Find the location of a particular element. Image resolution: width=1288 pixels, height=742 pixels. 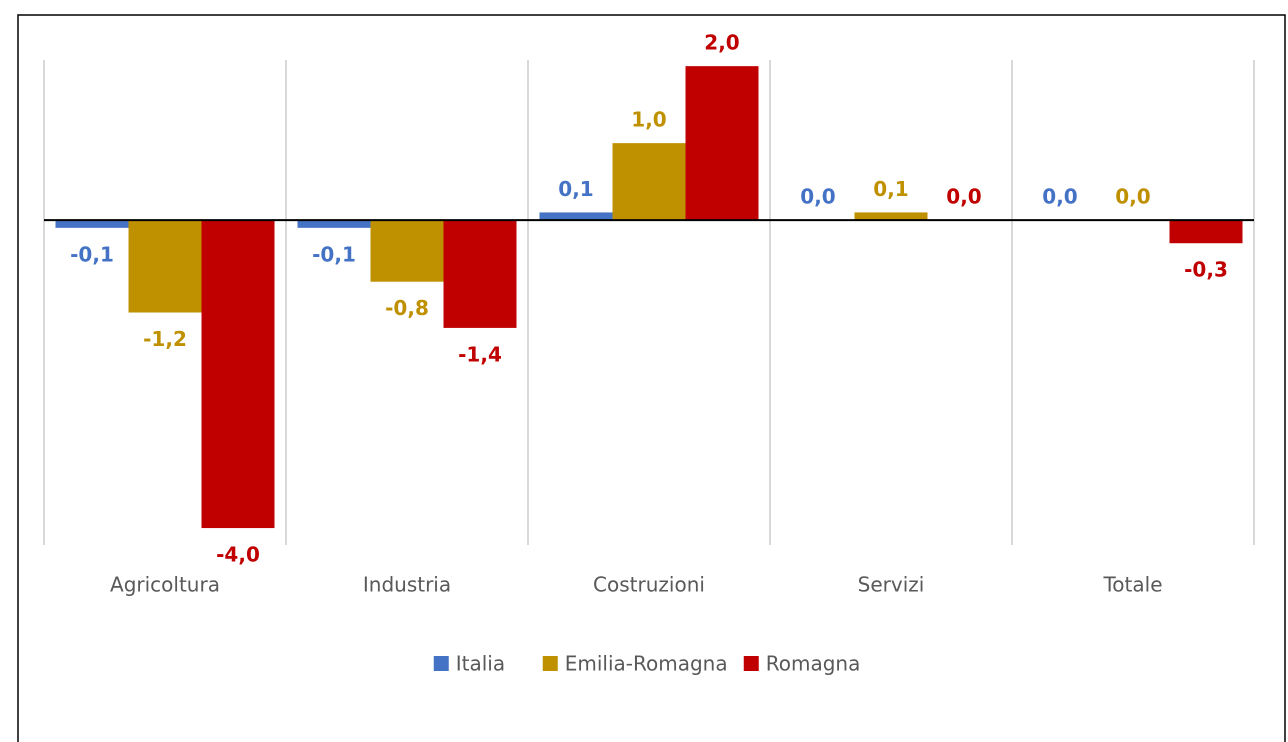

data-label: -0,8 is located at coordinates (407, 308).